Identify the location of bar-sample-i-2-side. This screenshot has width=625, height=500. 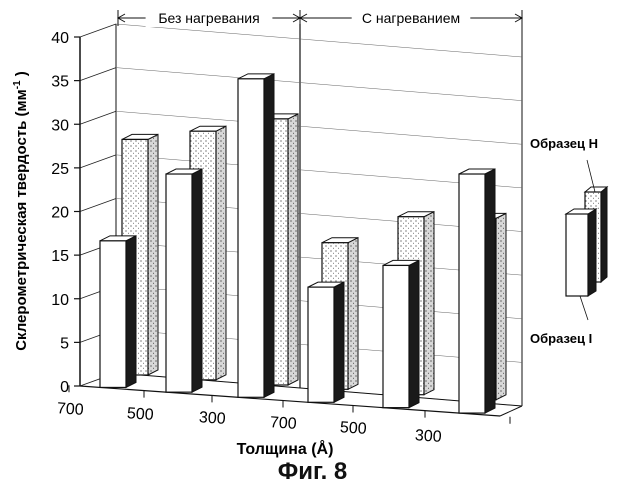
(197, 280).